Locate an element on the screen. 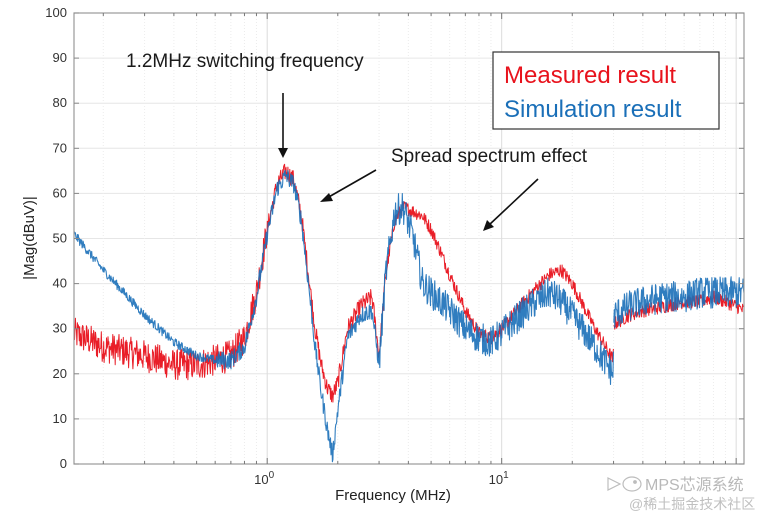  y-tick-label: 70 is located at coordinates (60, 147).